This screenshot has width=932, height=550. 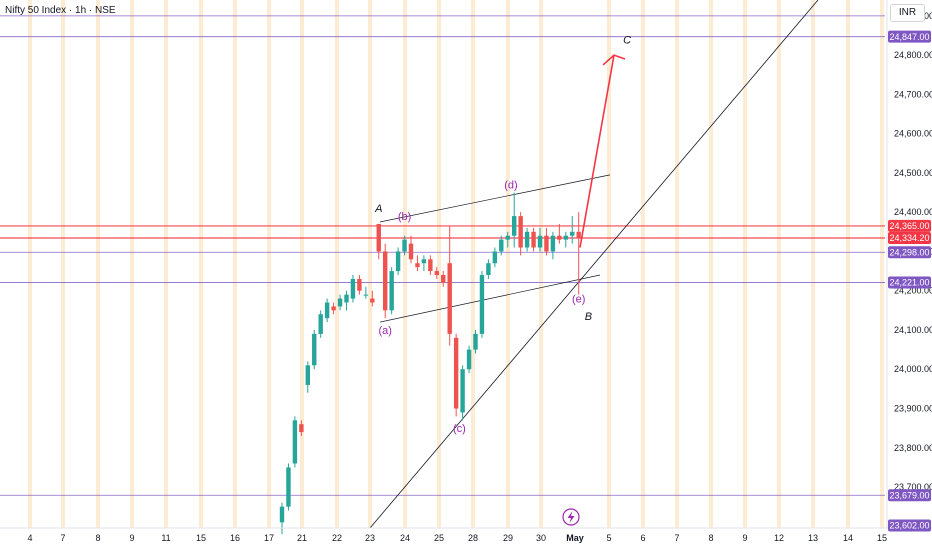 What do you see at coordinates (575, 538) in the screenshot?
I see `time-tick-label: May` at bounding box center [575, 538].